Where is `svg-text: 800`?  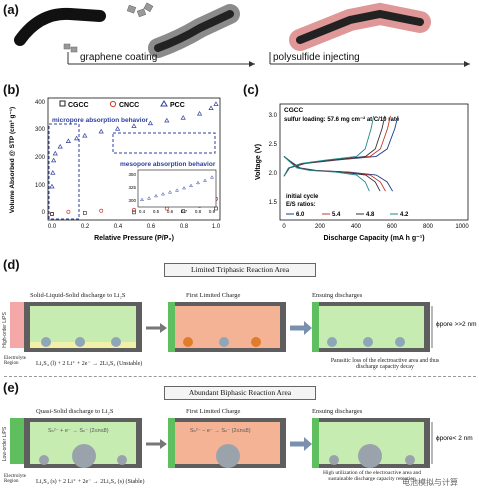 svg-text: 800 is located at coordinates (428, 227).